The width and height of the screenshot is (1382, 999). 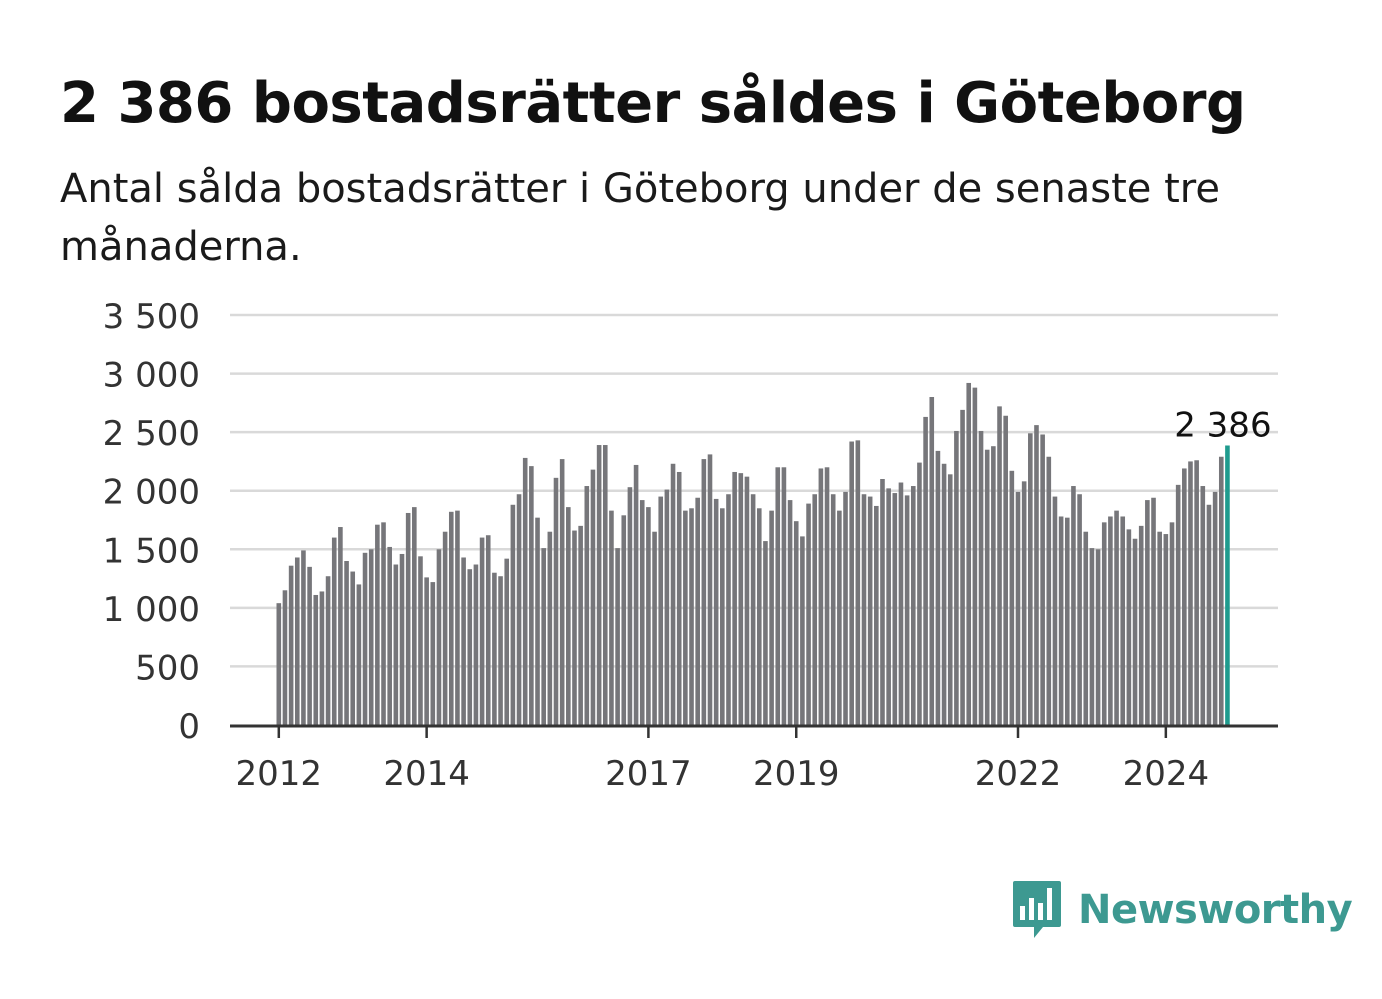 I want to click on x-tick-label: 2012, so click(x=279, y=774).